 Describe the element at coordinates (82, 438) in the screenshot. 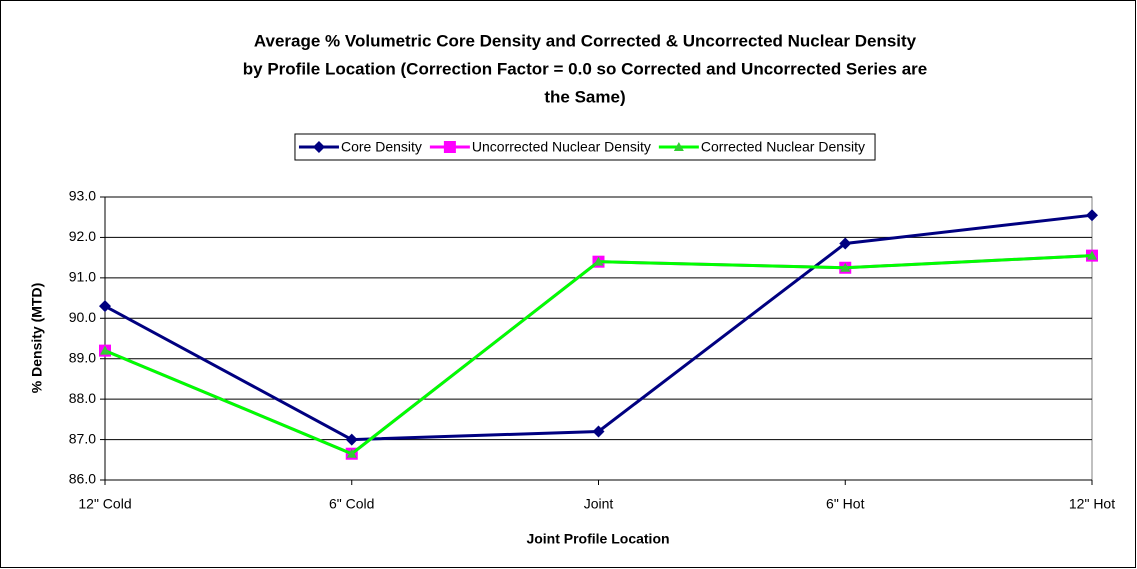

I see `y-tick-label: 87.0` at that location.